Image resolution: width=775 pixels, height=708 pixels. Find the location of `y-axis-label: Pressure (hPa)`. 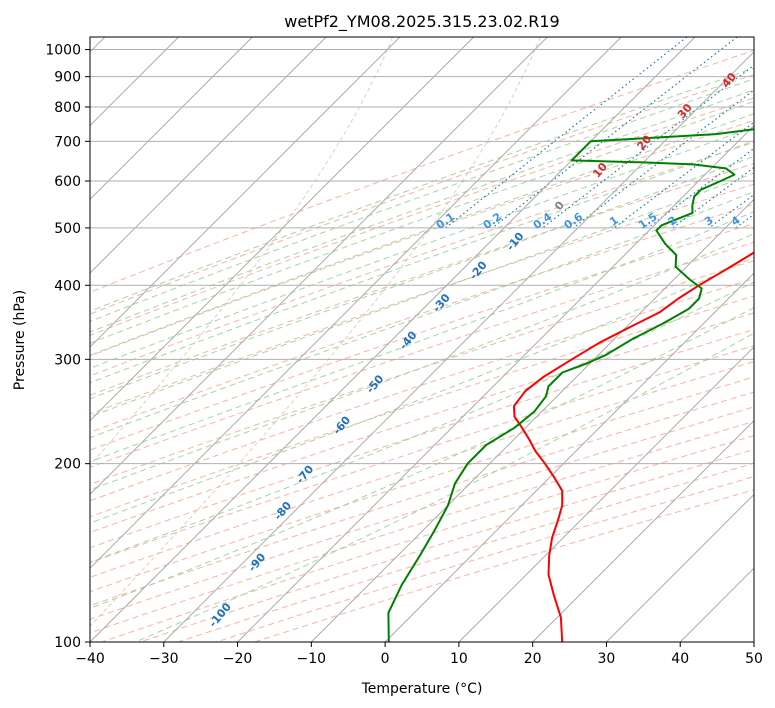

y-axis-label: Pressure (hPa) is located at coordinates (20, 340).